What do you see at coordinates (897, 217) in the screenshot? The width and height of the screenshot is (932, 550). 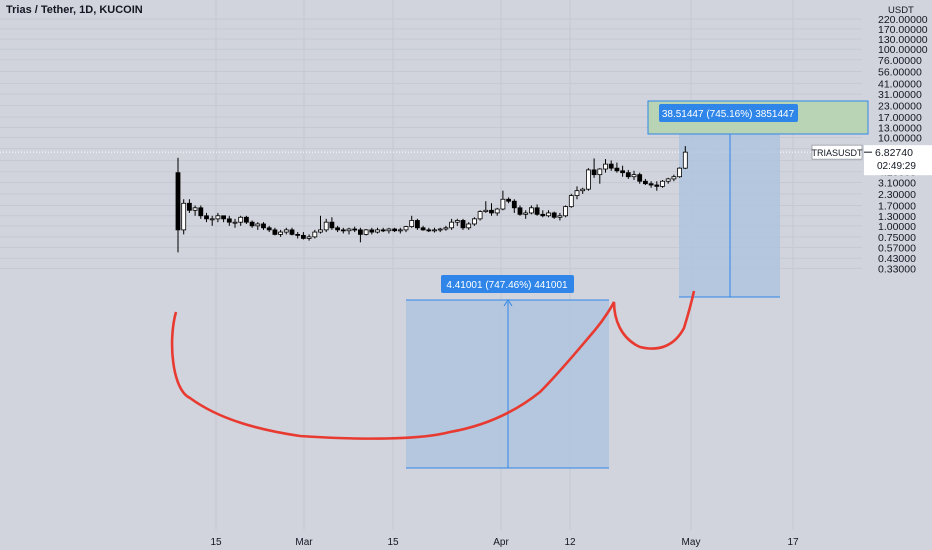 I see `price-tick-label: 1.30000` at bounding box center [897, 217].